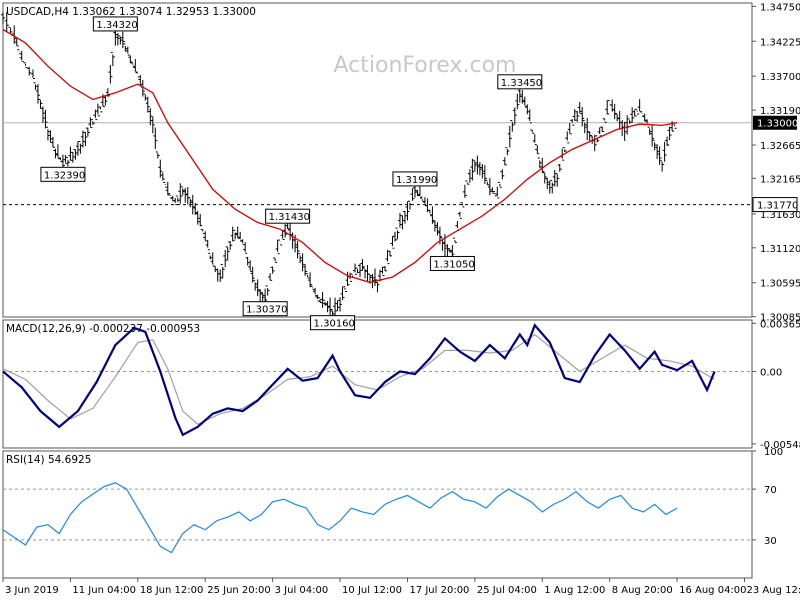 The image size is (800, 604). What do you see at coordinates (780, 7) in the screenshot?
I see `price-y-tick-label: 1.34750` at bounding box center [780, 7].